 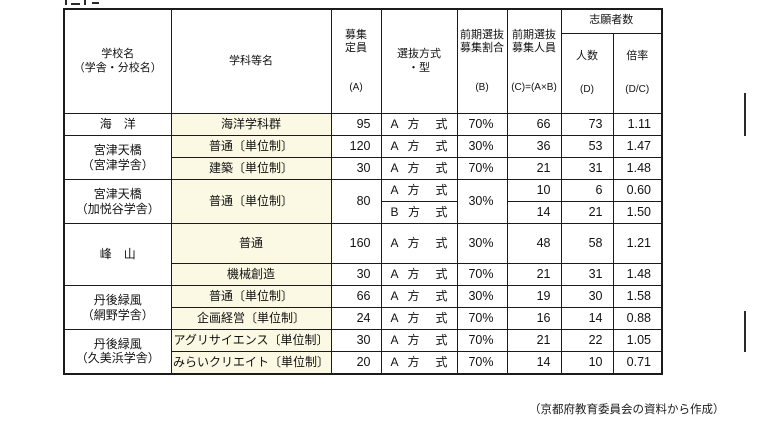 I want to click on count-cell: 22, so click(x=587, y=340).